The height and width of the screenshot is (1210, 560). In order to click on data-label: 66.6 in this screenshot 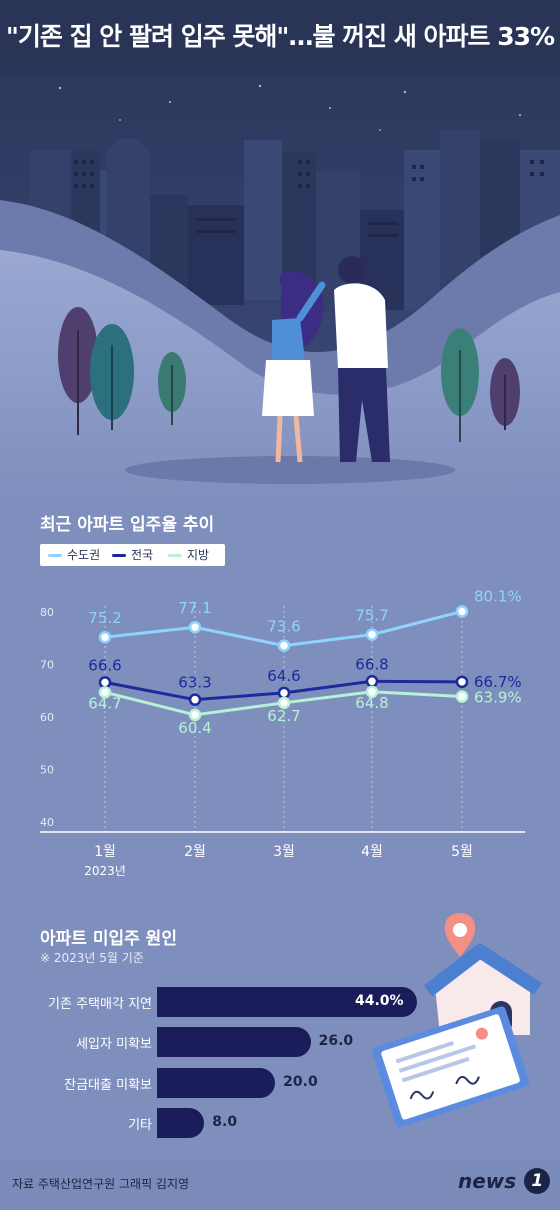, I will do `click(104, 665)`.